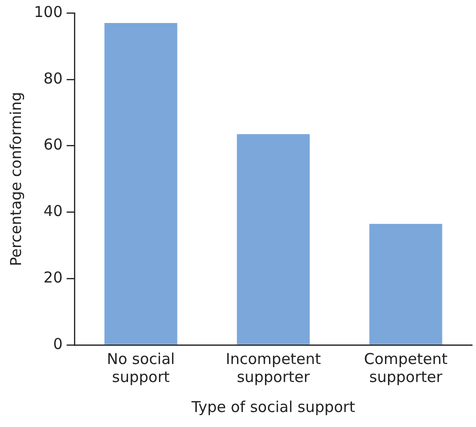 The image size is (476, 427). Describe the element at coordinates (140, 368) in the screenshot. I see `x-tick-label: No social support` at that location.